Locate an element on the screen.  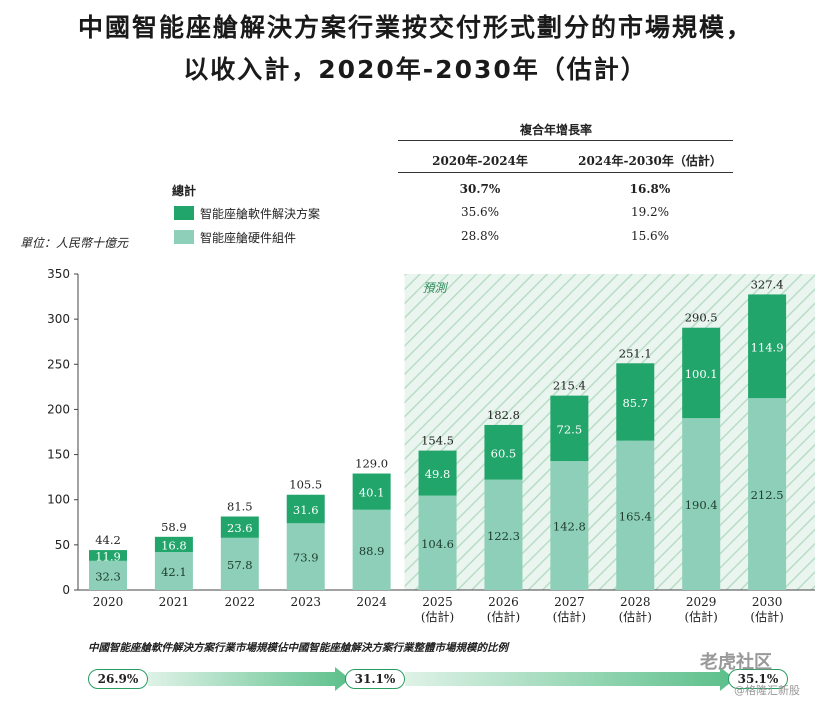
cagr-col1-header: 2020年-2024年 is located at coordinates (480, 161).